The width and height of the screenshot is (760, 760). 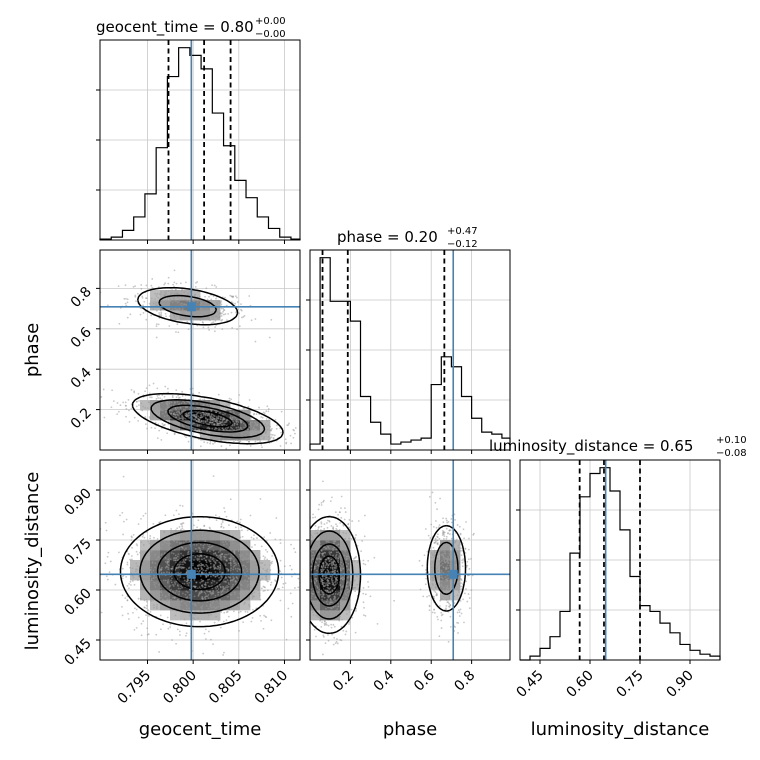 I want to click on contour-line, so click(x=384, y=575).